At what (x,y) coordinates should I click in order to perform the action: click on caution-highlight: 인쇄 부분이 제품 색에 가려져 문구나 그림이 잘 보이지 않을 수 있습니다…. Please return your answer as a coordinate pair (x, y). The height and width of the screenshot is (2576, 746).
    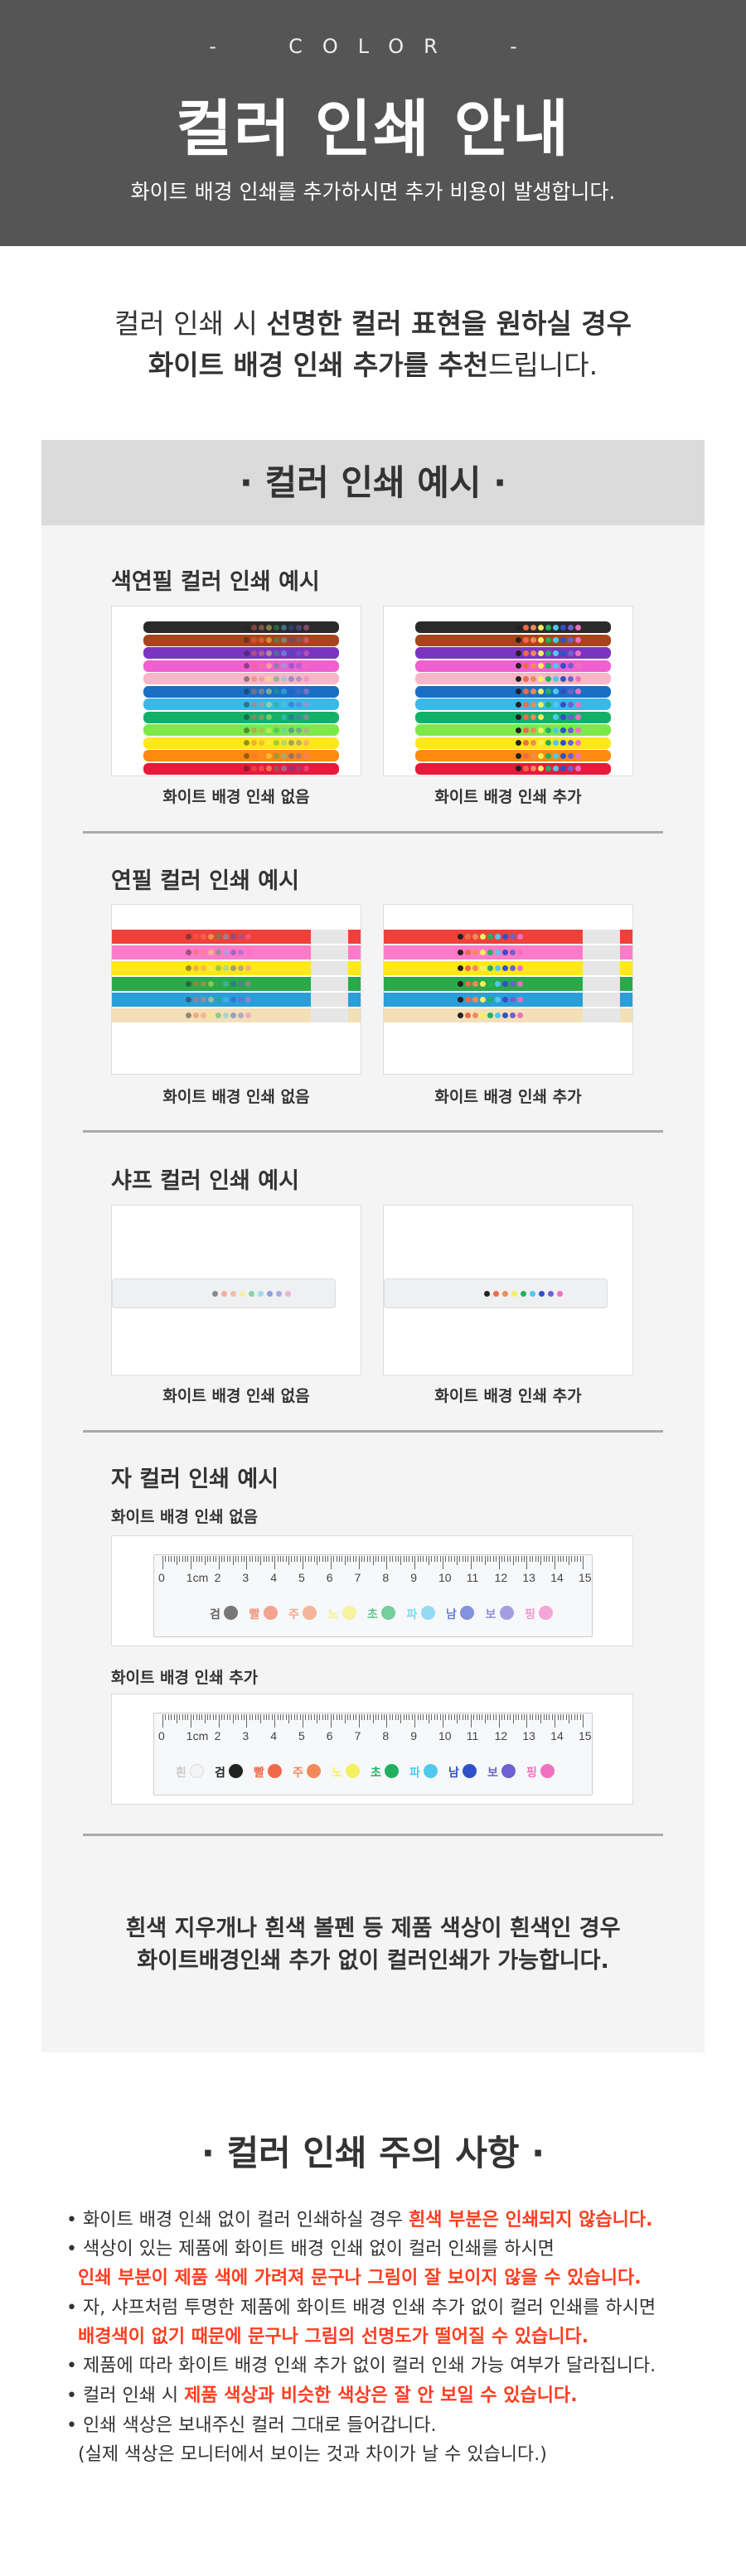
    Looking at the image, I should click on (360, 2278).